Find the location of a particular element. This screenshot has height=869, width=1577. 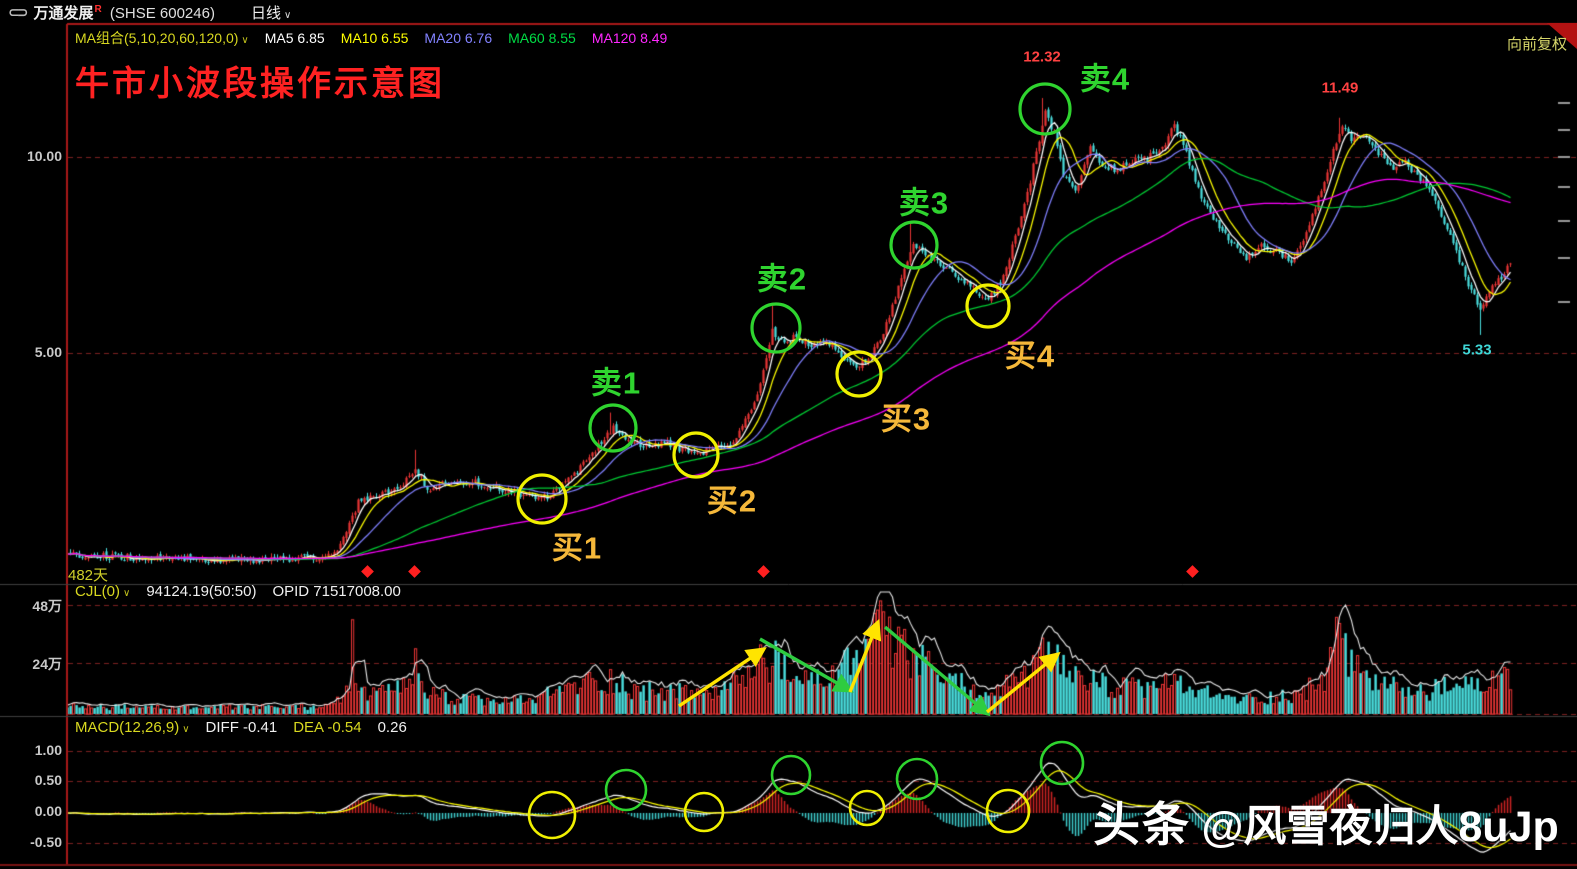

title-bar: ⊂⊃ 万通发展R (SHSE 600246) 日线 ∨ is located at coordinates (788, 12).